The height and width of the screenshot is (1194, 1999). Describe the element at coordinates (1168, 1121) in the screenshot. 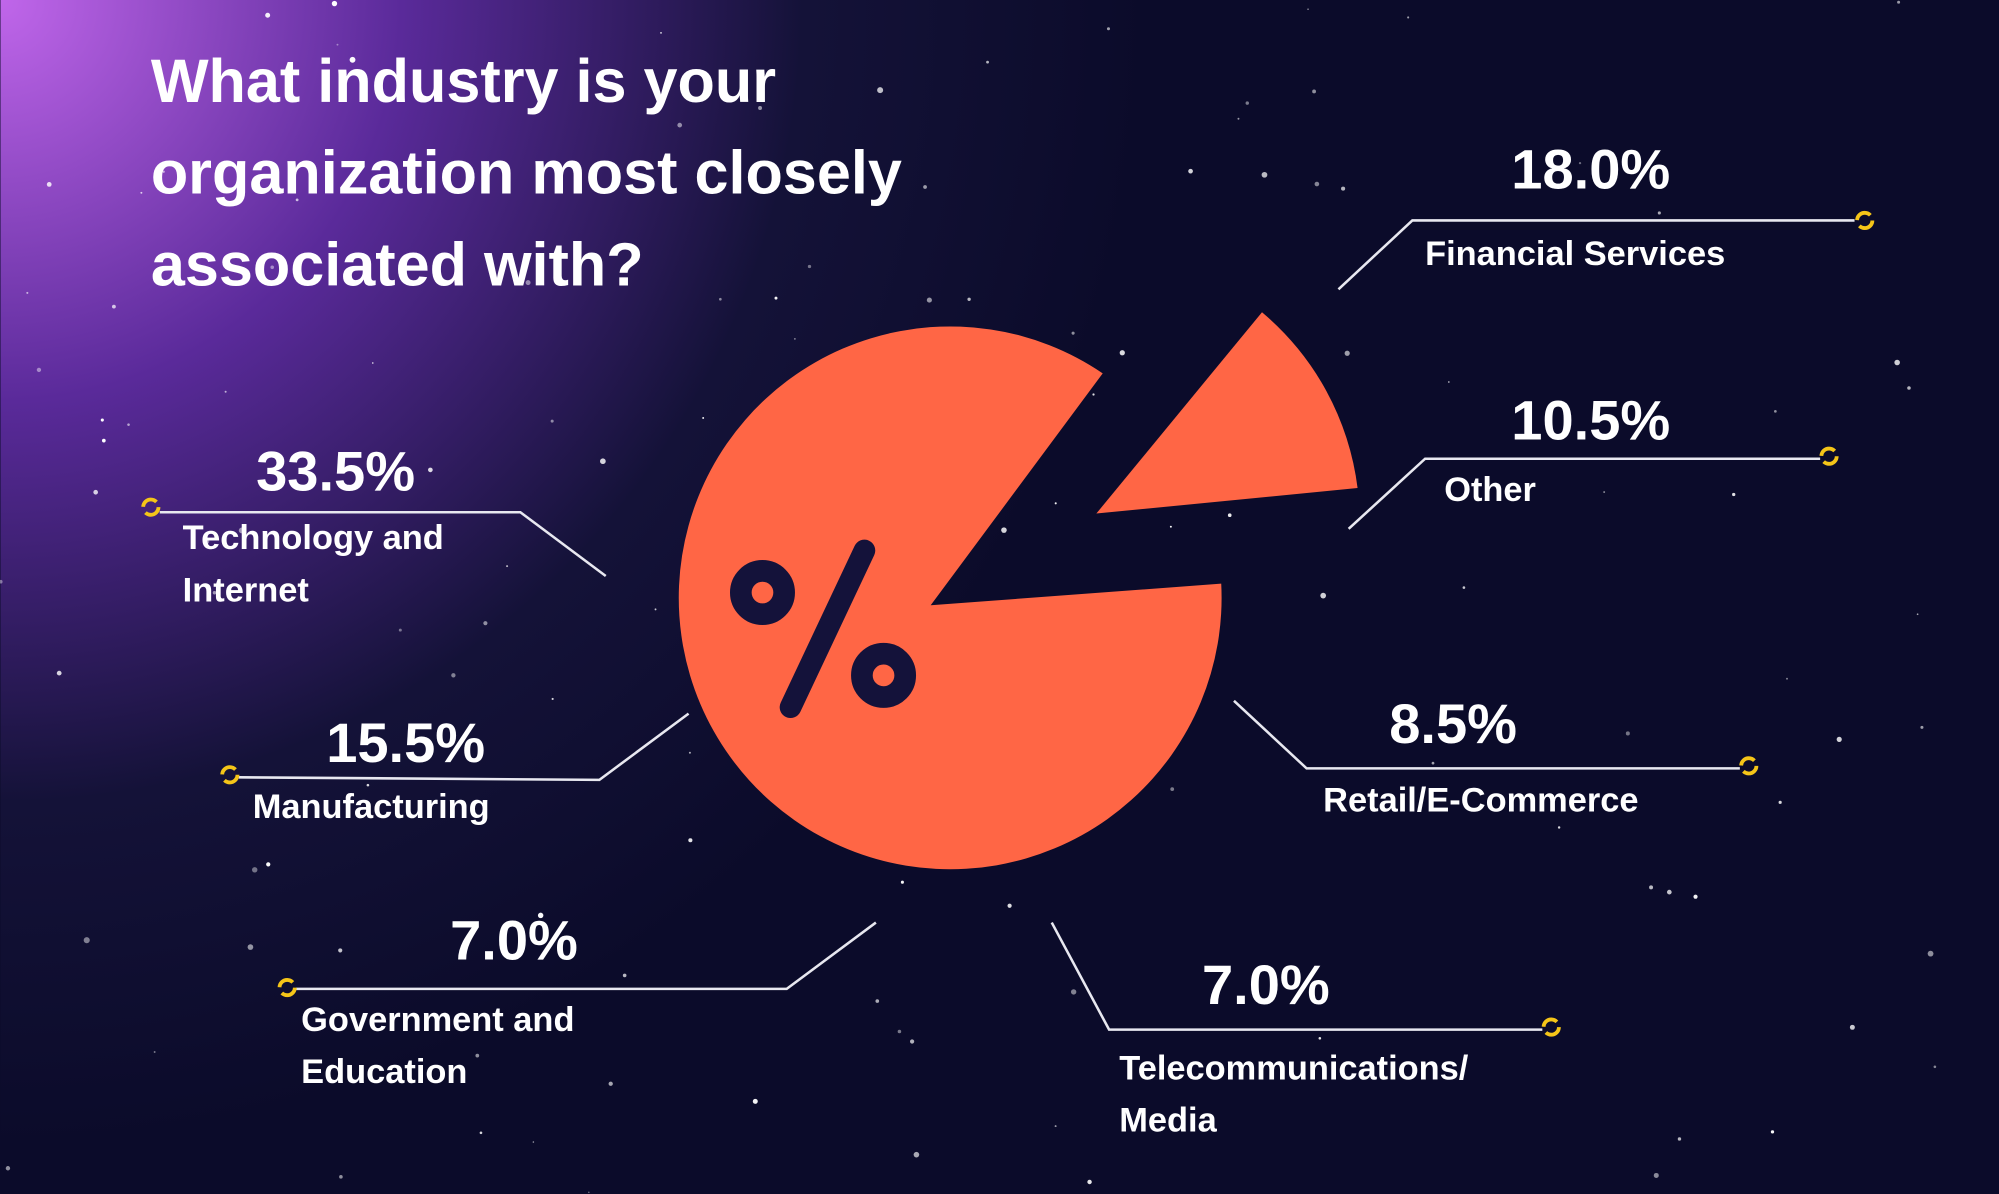

I see `industry-label: Media` at that location.